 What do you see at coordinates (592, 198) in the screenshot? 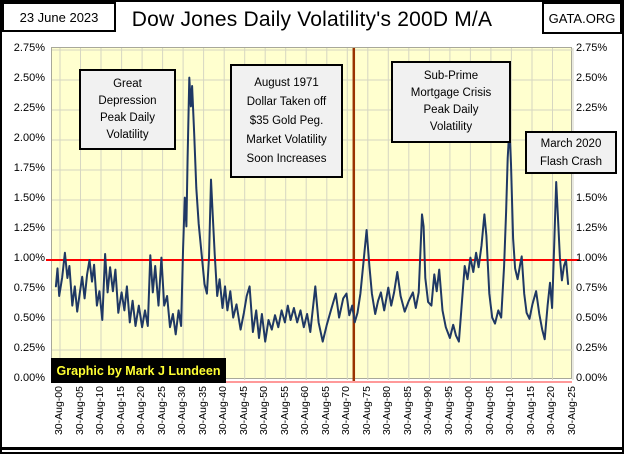
I see `y-tick-label-right: 1.50%` at bounding box center [592, 198].